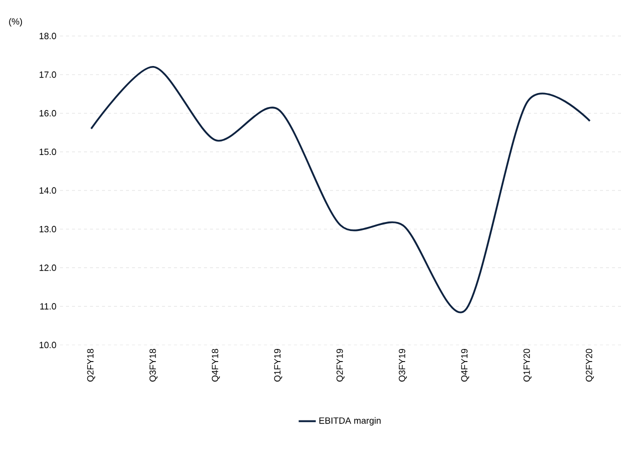 This screenshot has width=621, height=452. I want to click on x-tick-label: Q4FY19, so click(465, 365).